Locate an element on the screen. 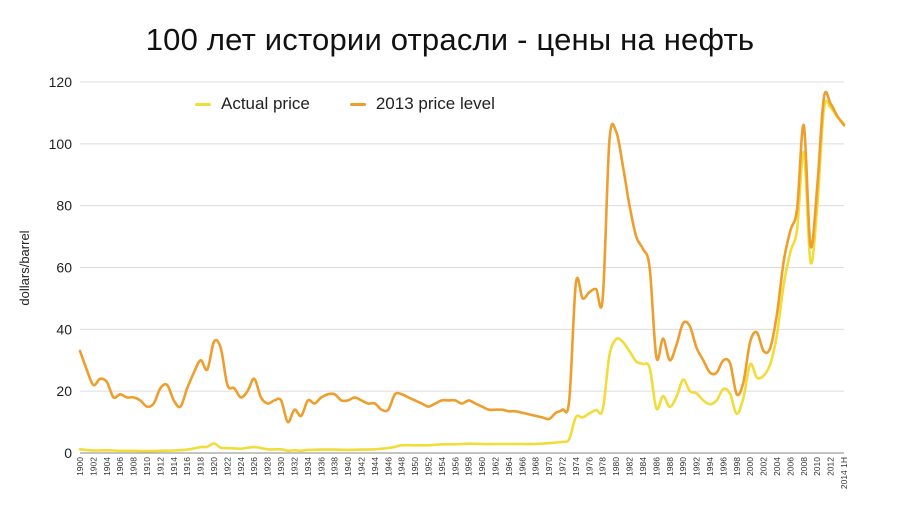 This screenshot has height=506, width=900. x-tick-label-1938: 1938 is located at coordinates (335, 466).